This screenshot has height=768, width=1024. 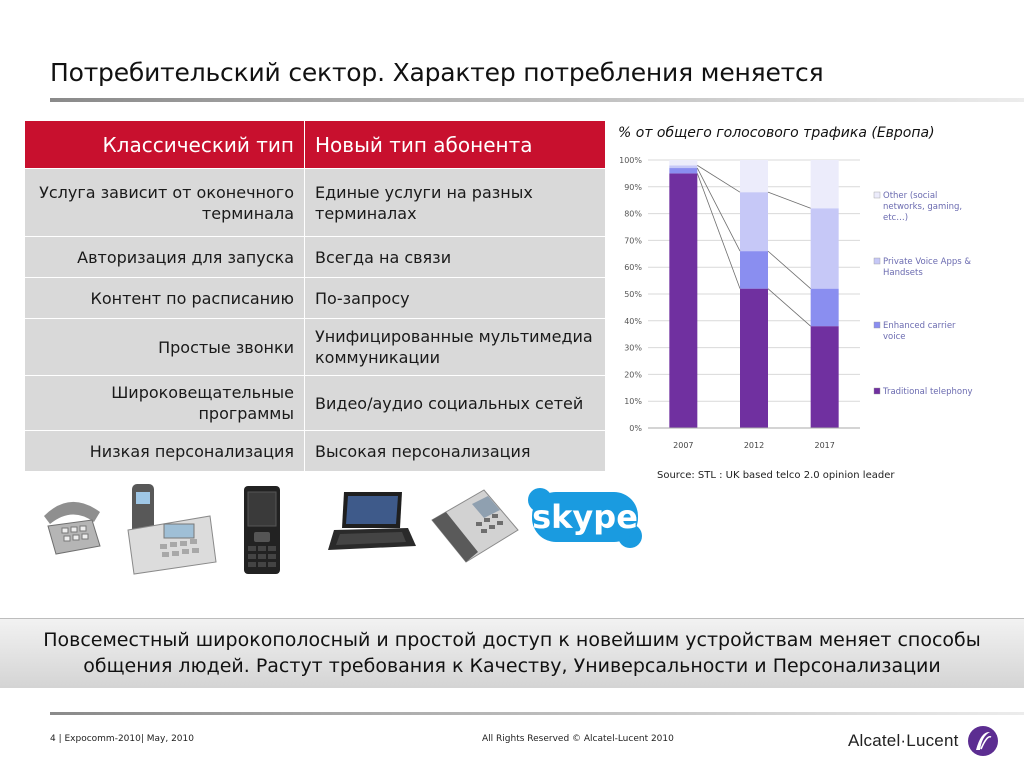 What do you see at coordinates (903, 740) in the screenshot?
I see `logo-text: Alcatel·Lucent` at bounding box center [903, 740].